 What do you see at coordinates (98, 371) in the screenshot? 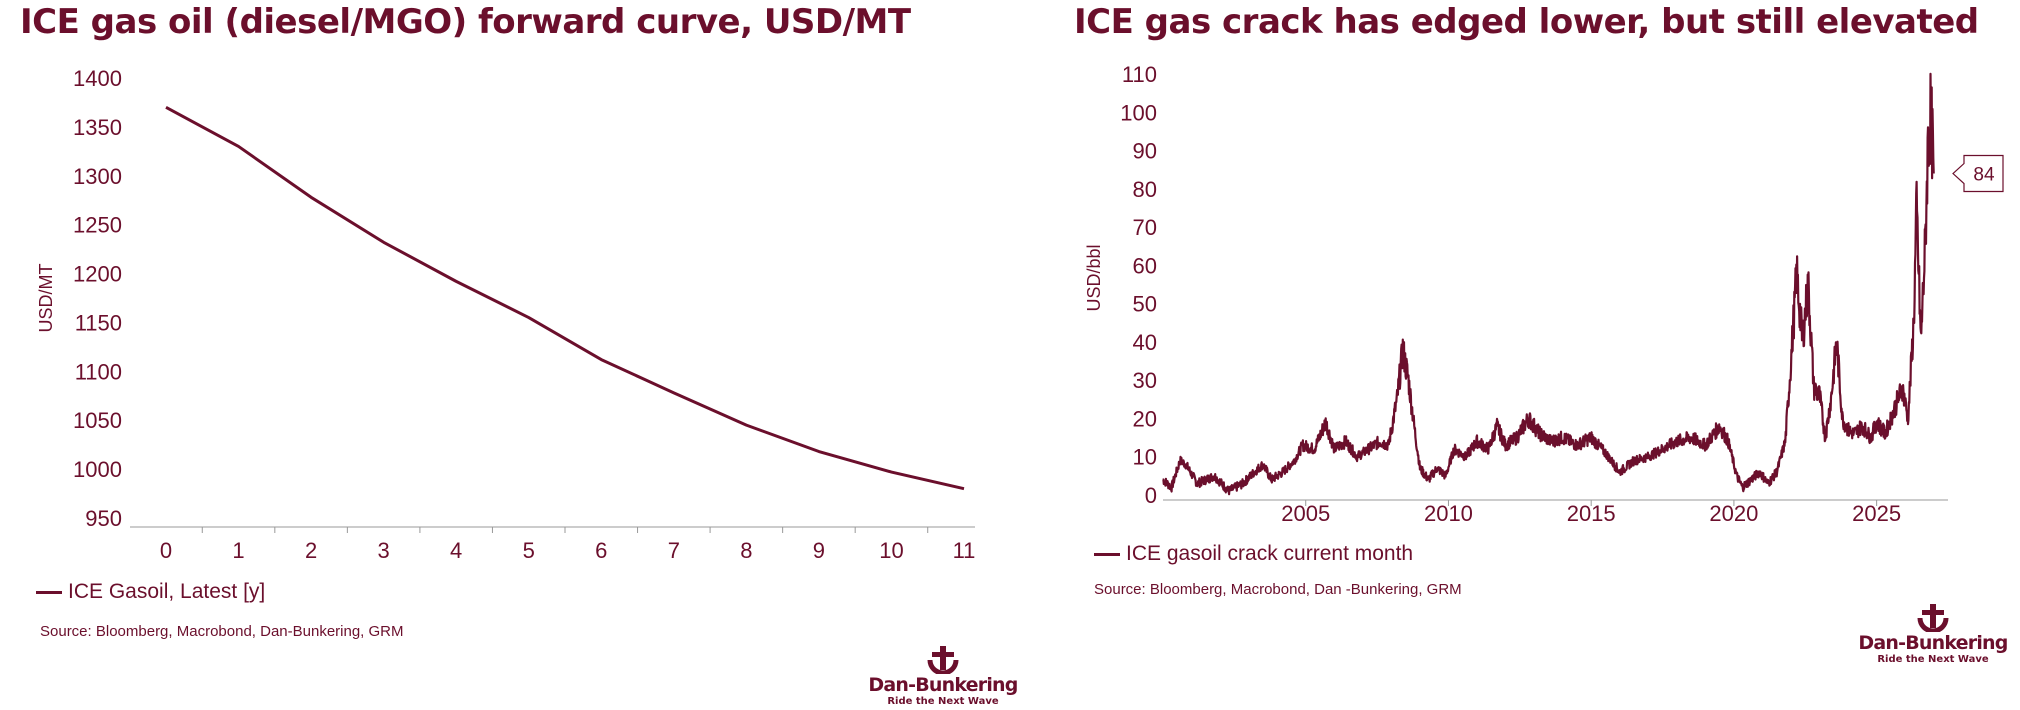
I see `y-tick-label: 1100` at bounding box center [98, 371].